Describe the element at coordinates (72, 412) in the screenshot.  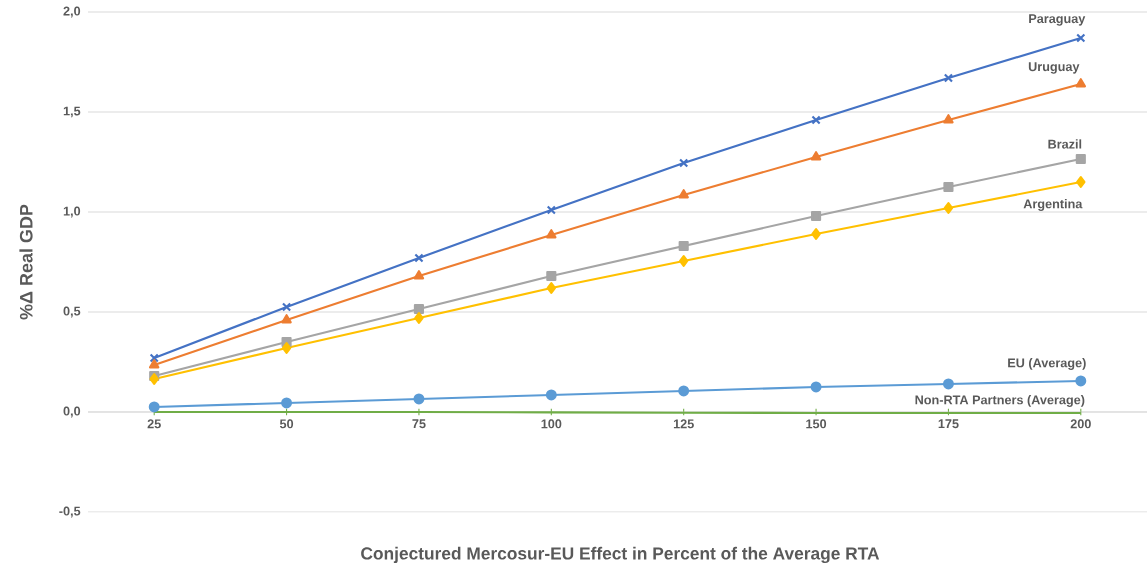
I see `y-tick-label: 0,0` at that location.